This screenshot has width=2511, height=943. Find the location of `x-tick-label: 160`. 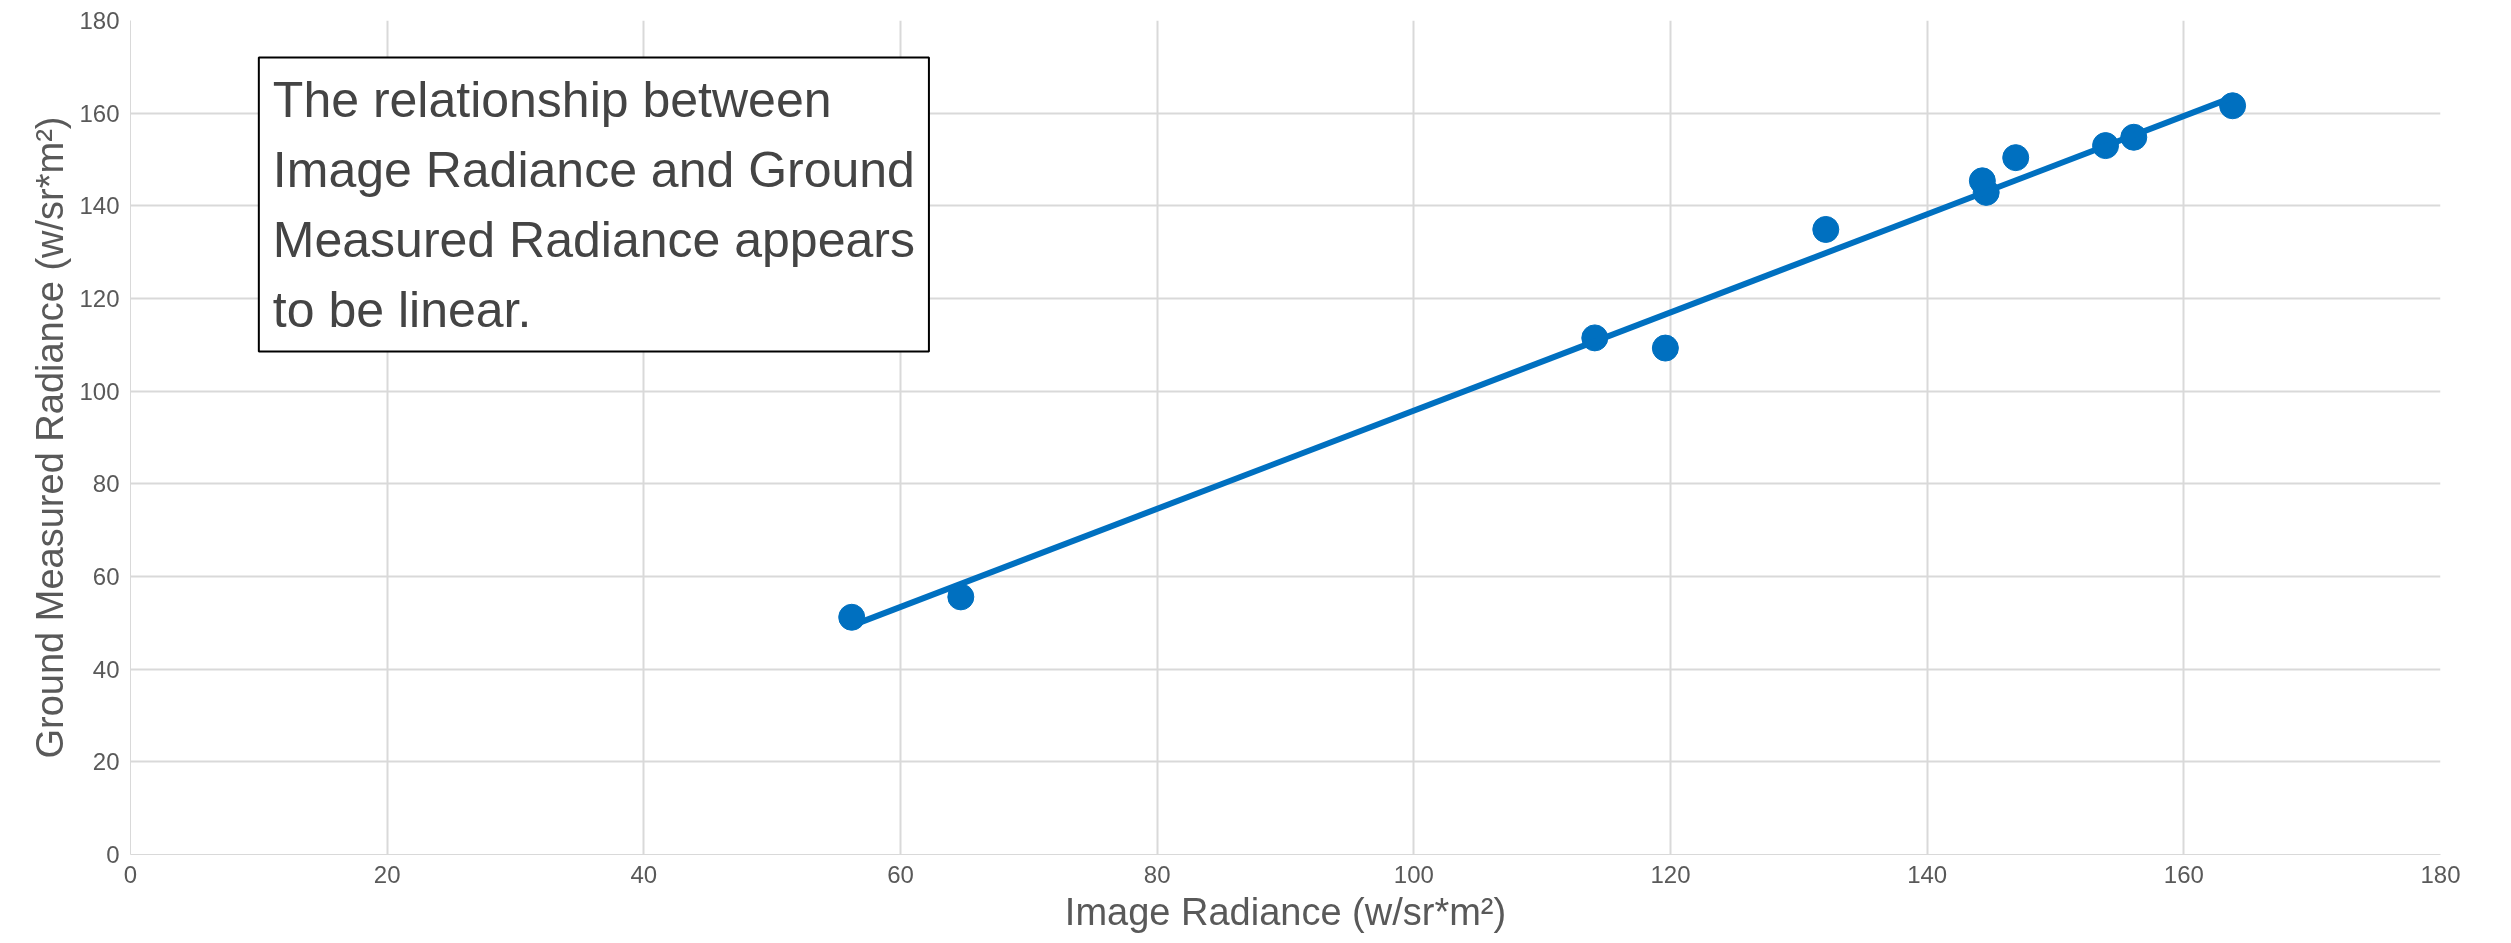

x-tick-label: 160 is located at coordinates (2183, 874).